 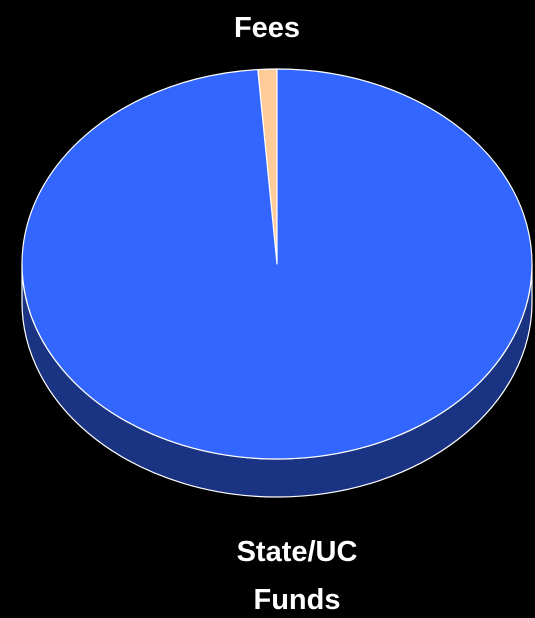 I want to click on slice-label: State/UC Funds, so click(x=297, y=576).